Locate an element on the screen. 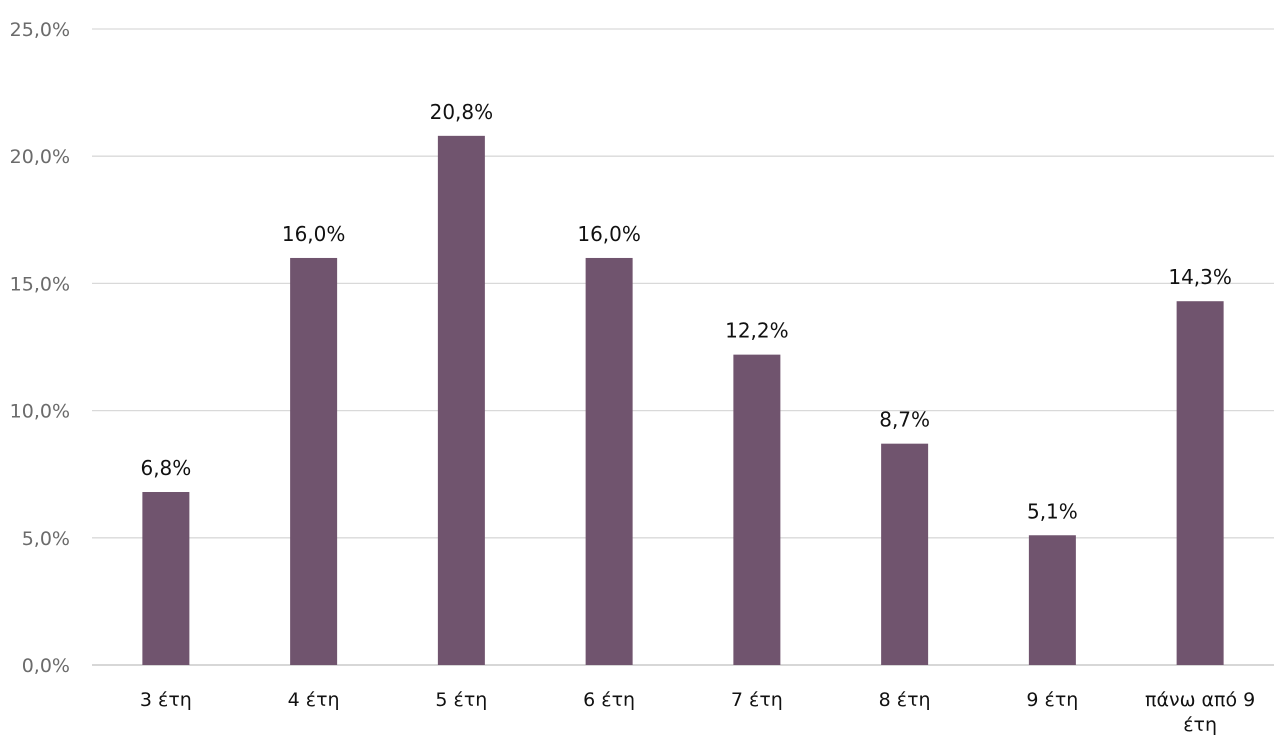 This screenshot has height=738, width=1274. y-tick-label: 10,0% is located at coordinates (40, 412).